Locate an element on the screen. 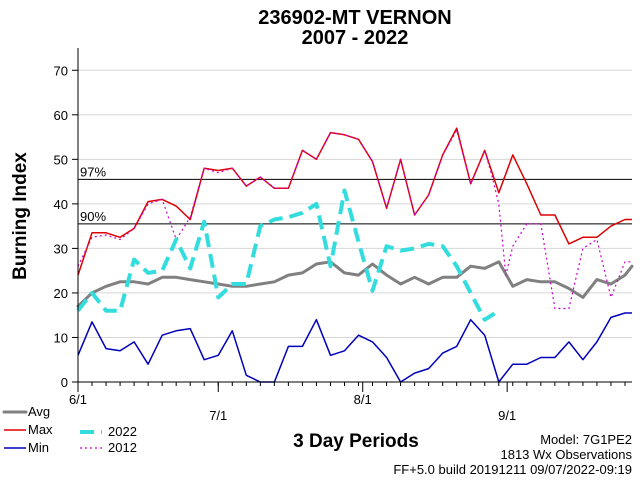  y-tick-label: 0 is located at coordinates (64, 382).